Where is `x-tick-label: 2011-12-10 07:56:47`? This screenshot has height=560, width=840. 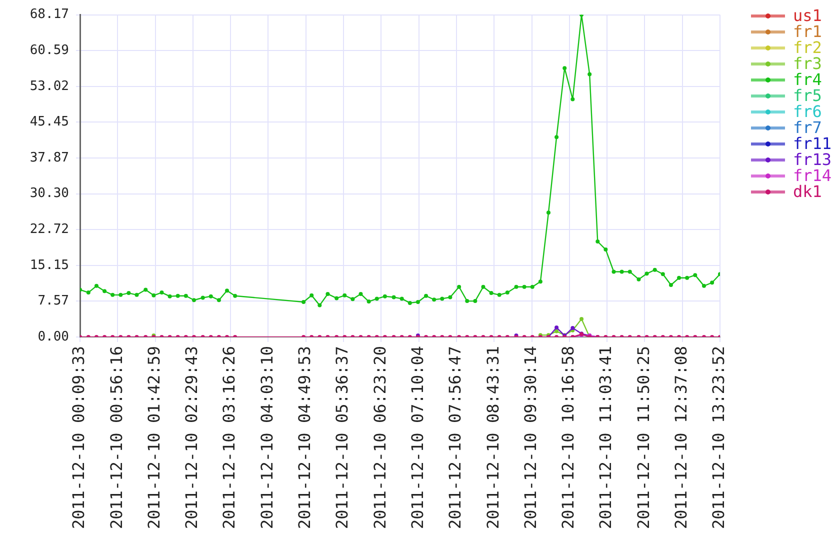
x-tick-label: 2011-12-10 07:56:47 is located at coordinates (455, 438).